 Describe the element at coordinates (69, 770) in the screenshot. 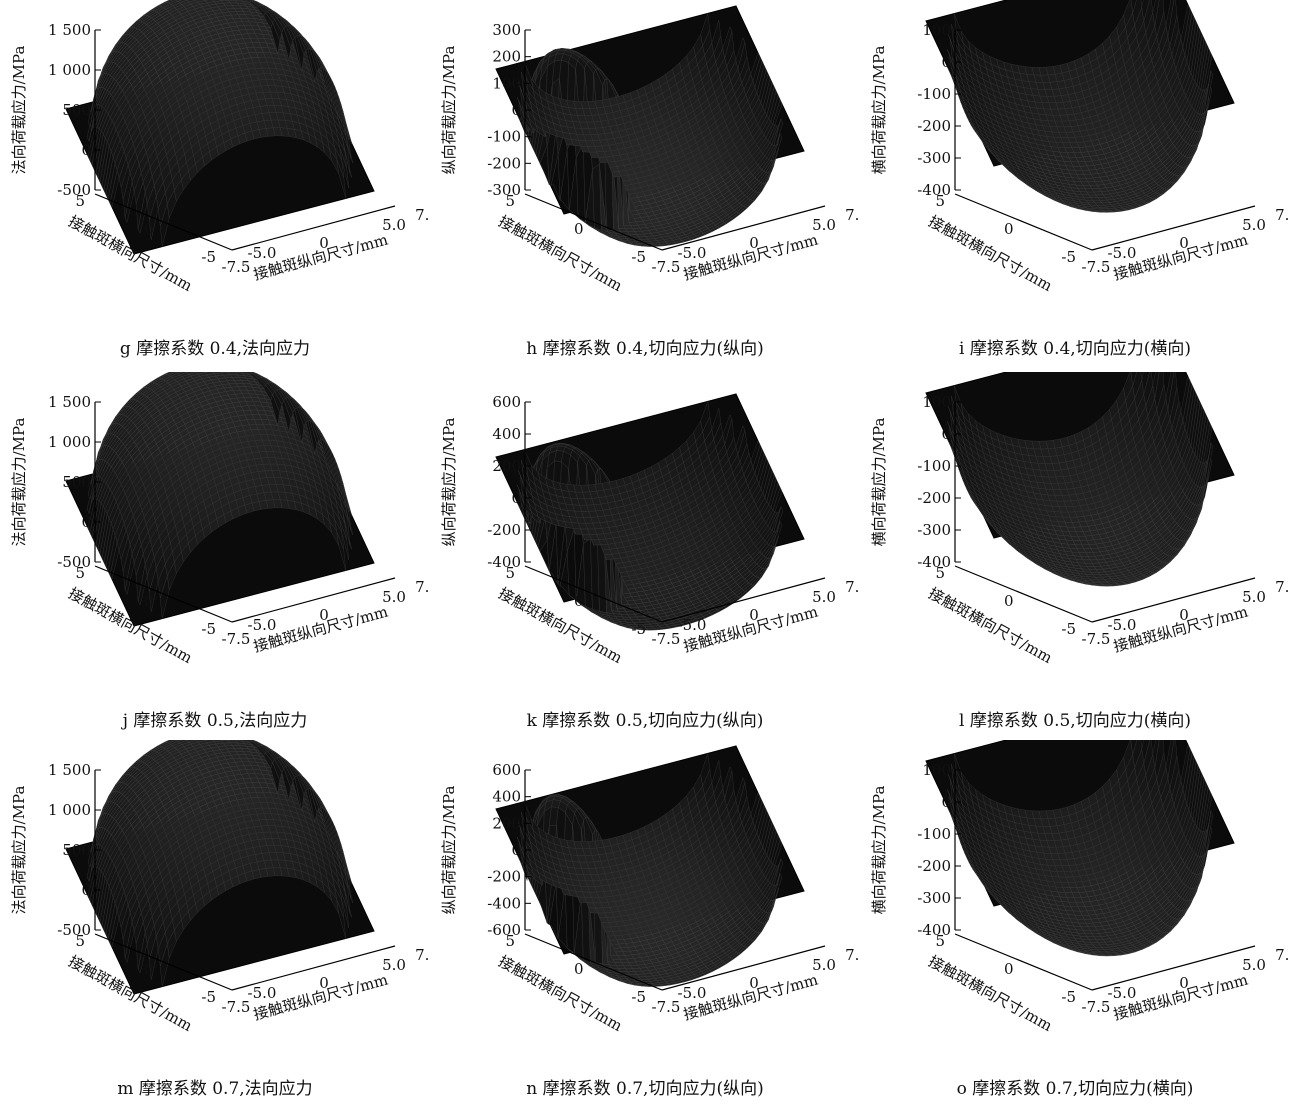

I see `z-tick-label: 1 500` at that location.